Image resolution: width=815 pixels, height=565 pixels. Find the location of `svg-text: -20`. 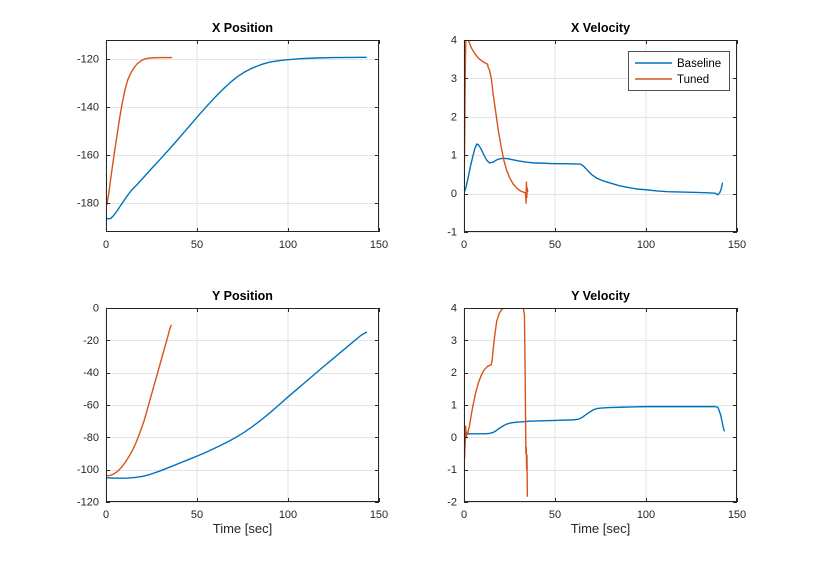

svg-text: -20 is located at coordinates (91, 341).